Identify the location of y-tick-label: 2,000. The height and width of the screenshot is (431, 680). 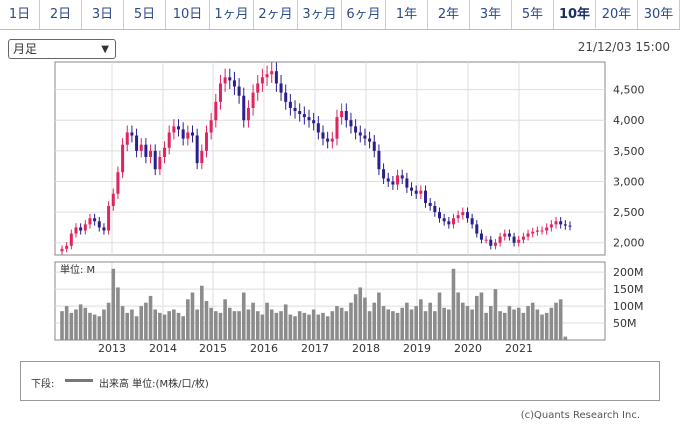
(629, 243).